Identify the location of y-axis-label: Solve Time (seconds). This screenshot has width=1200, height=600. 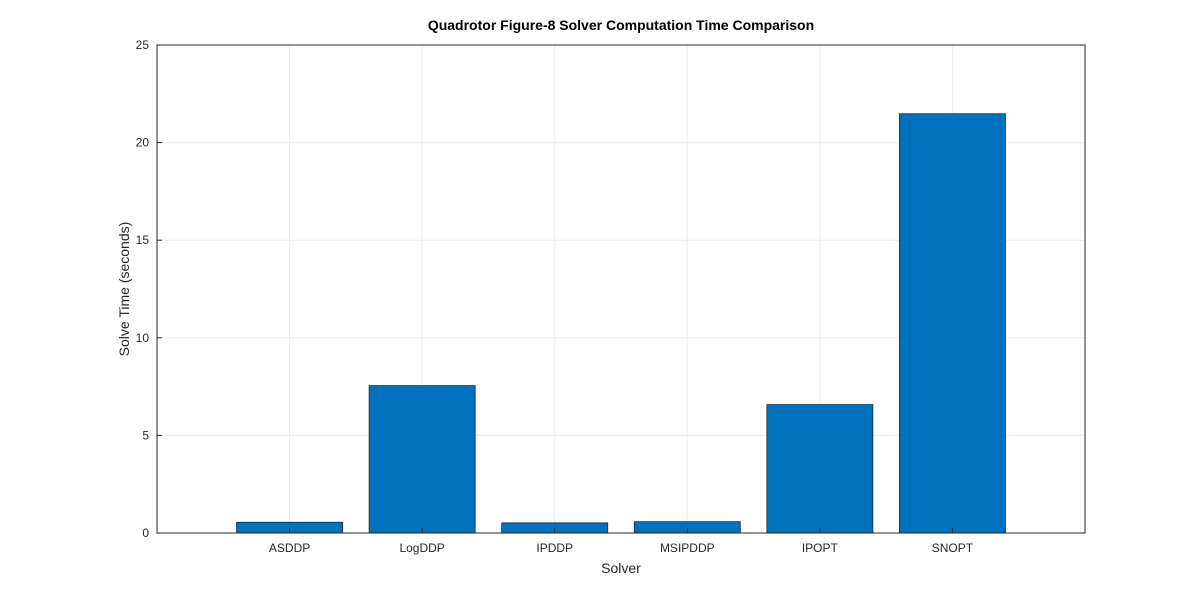
(124, 289).